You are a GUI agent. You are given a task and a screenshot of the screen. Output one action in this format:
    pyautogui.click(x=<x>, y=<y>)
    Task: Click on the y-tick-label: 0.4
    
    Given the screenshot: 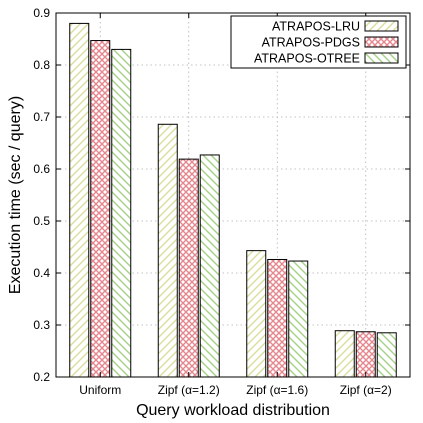 What is the action you would take?
    pyautogui.click(x=41, y=273)
    